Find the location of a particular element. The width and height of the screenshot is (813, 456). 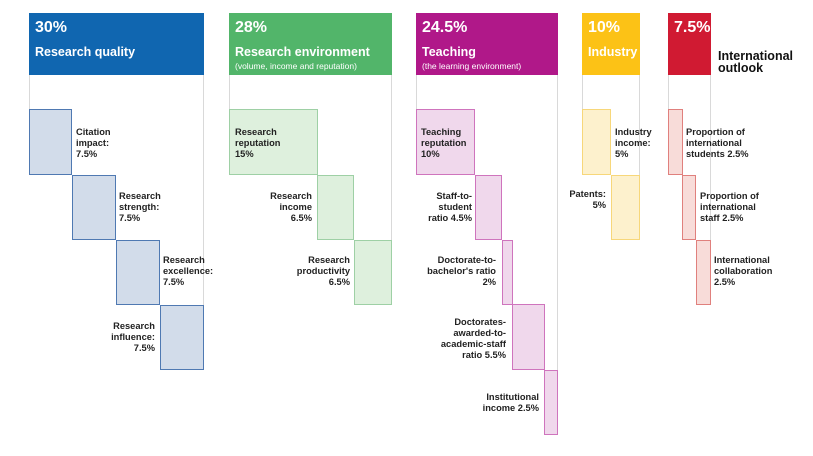

metric-box-staff-to-student-ratio is located at coordinates (488, 207).